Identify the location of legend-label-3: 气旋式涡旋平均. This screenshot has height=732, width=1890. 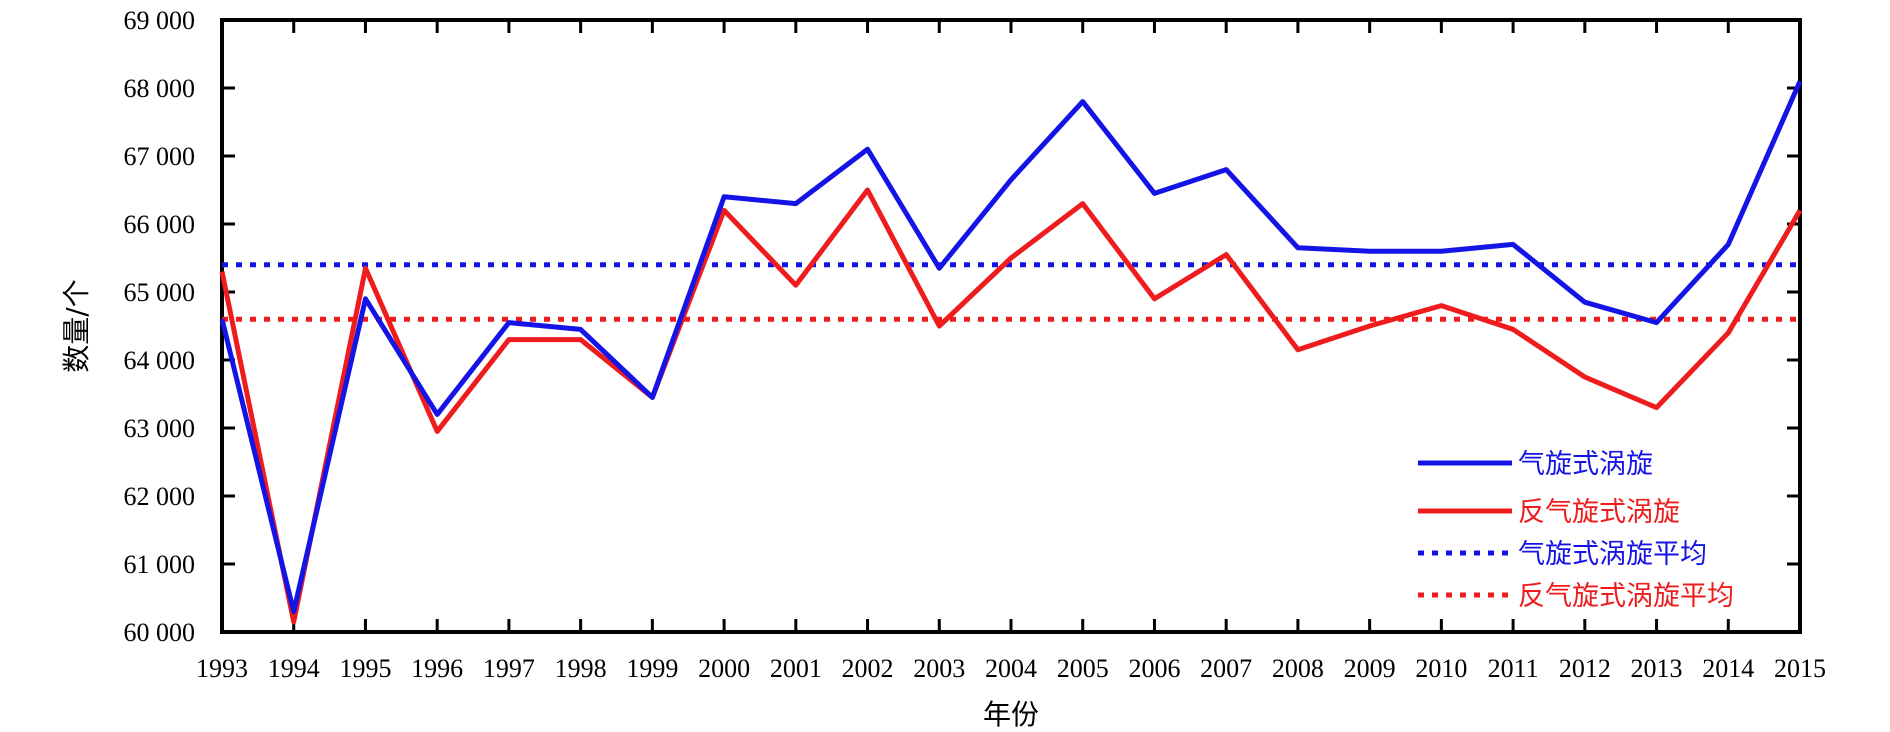
(1612, 554).